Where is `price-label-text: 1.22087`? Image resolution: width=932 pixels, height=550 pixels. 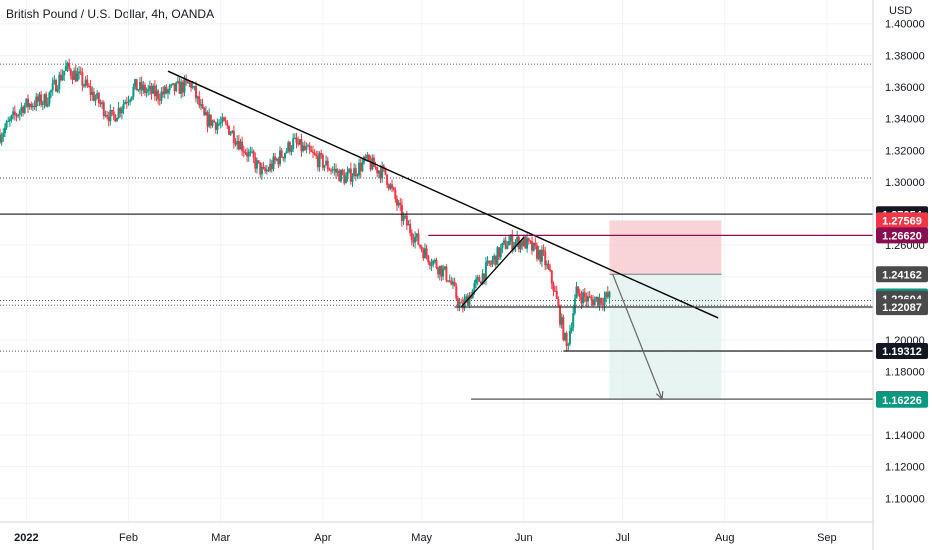 price-label-text: 1.22087 is located at coordinates (902, 308).